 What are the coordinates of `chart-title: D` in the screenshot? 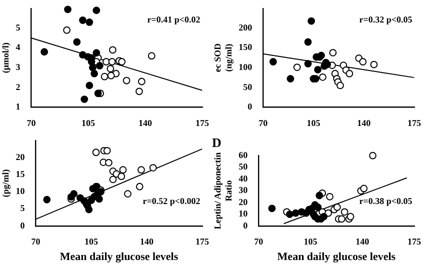 It's located at (217, 142).